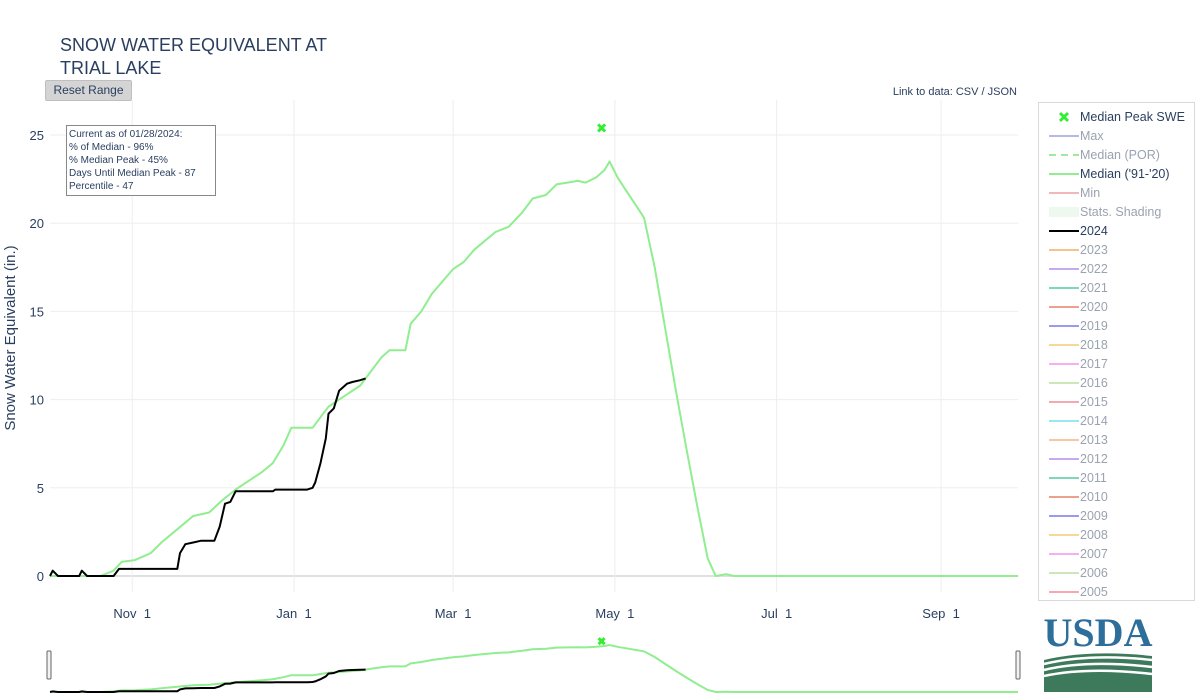 The width and height of the screenshot is (1200, 700). I want to click on legend-item: 2006, so click(1116, 572).